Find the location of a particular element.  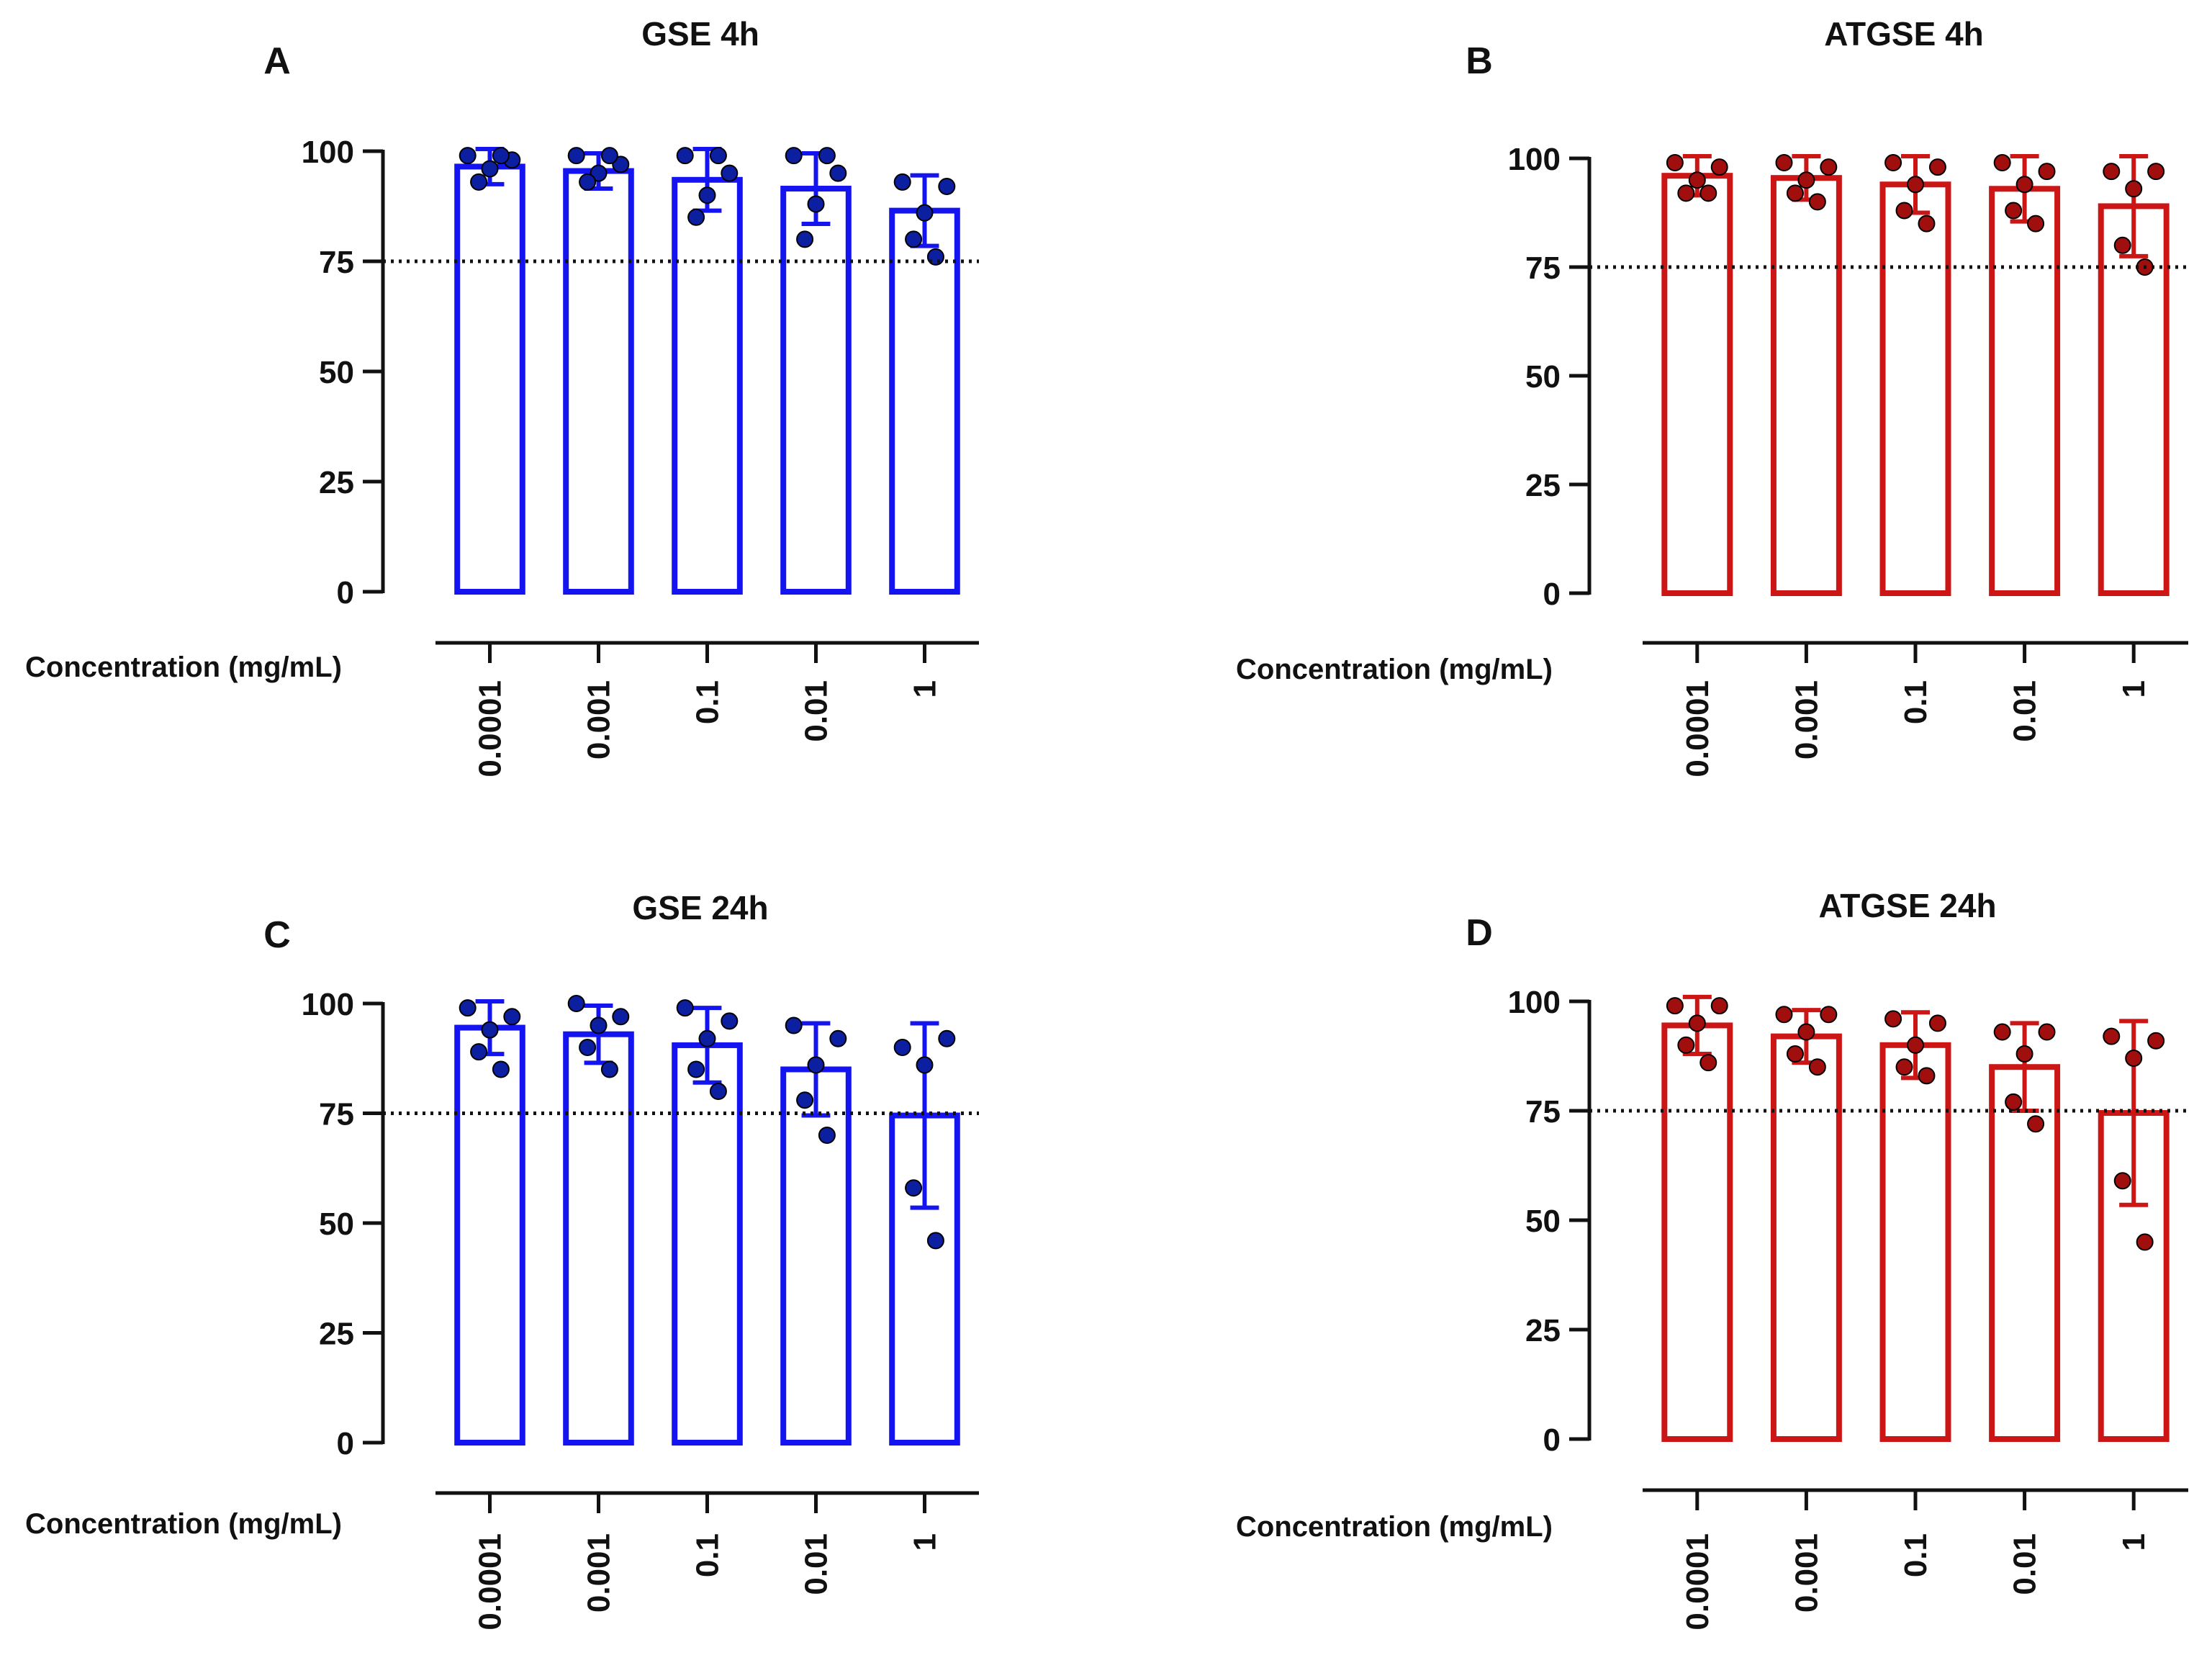

x-tick-label: 1 is located at coordinates (2134, 1542).